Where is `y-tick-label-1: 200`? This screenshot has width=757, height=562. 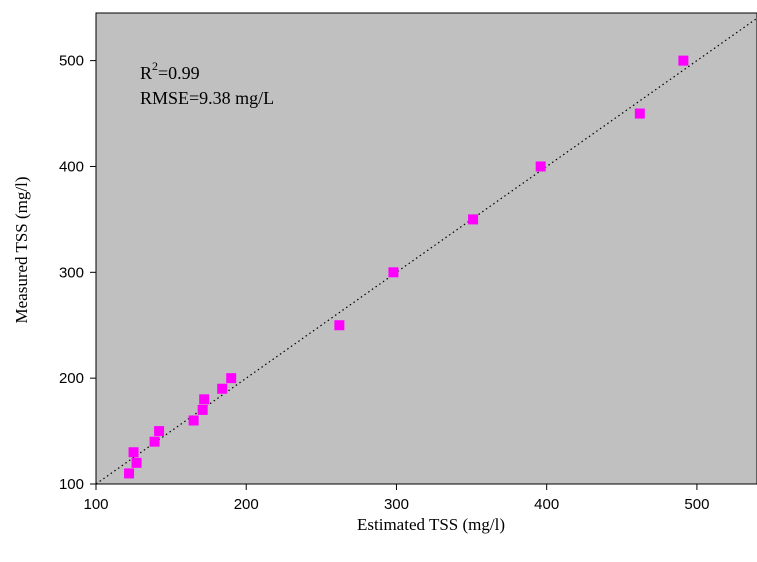 y-tick-label-1: 200 is located at coordinates (71, 378).